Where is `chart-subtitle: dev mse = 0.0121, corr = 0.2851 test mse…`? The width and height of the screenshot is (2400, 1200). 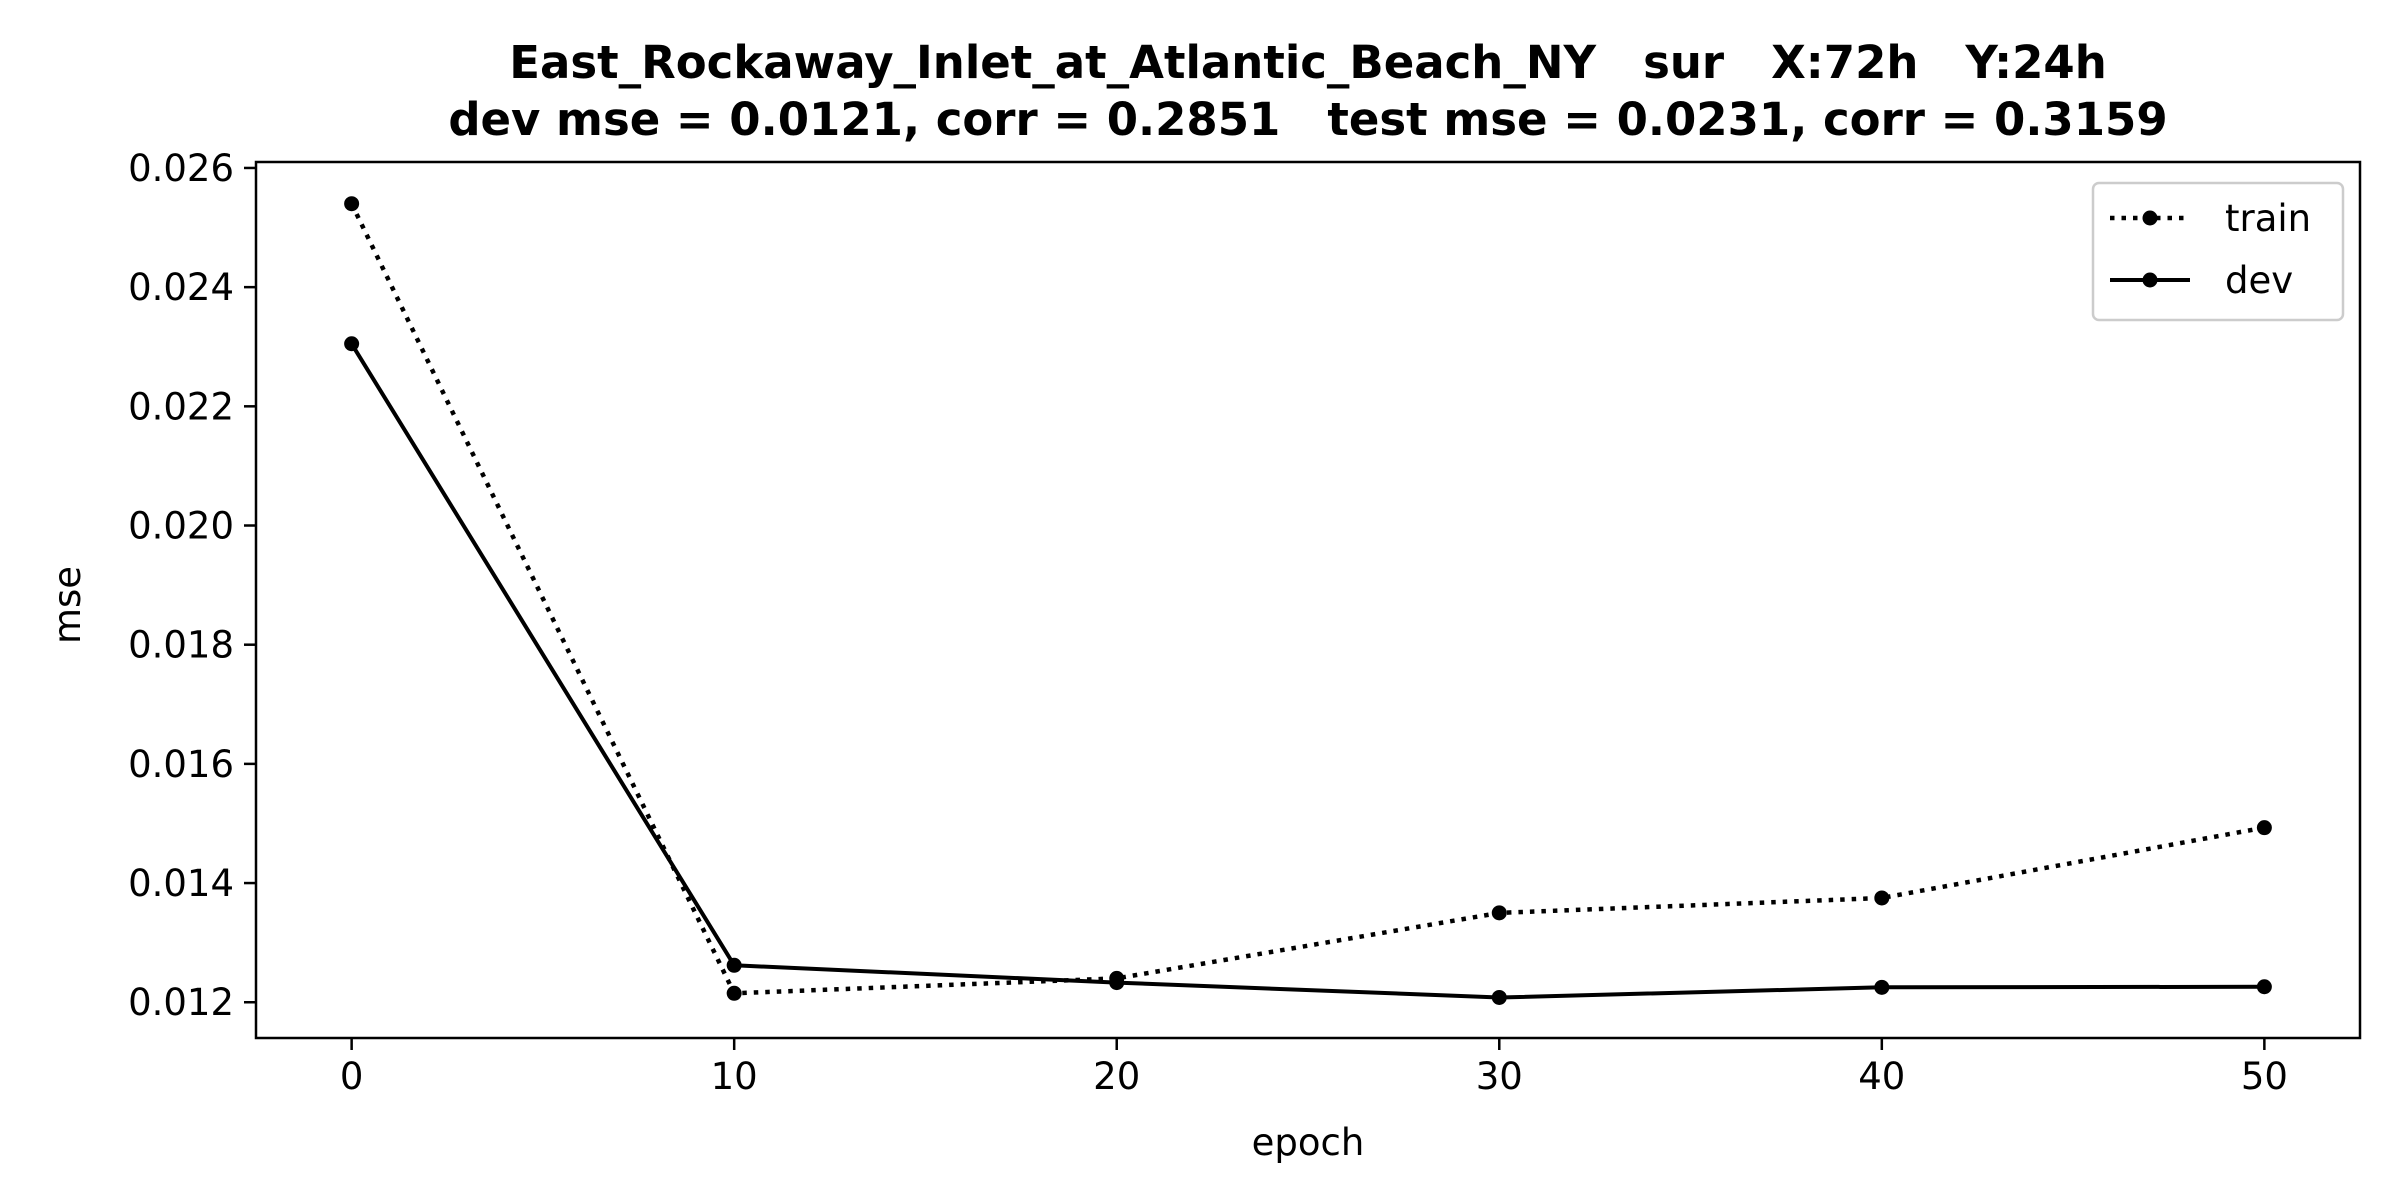
chart-subtitle: dev mse = 0.0121, corr = 0.2851 test mse… is located at coordinates (1307, 119).